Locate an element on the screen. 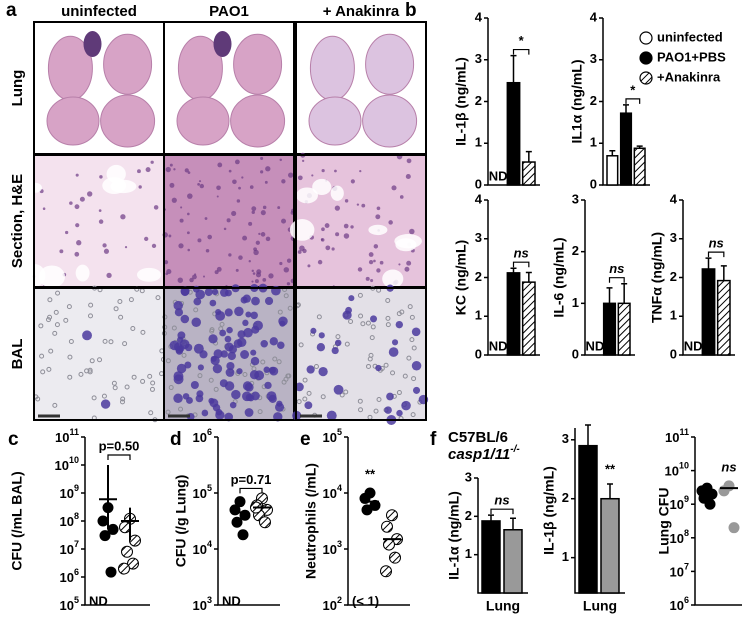 This screenshot has height=625, width=750. y-tick-label: 10⁵ is located at coordinates (332, 436).